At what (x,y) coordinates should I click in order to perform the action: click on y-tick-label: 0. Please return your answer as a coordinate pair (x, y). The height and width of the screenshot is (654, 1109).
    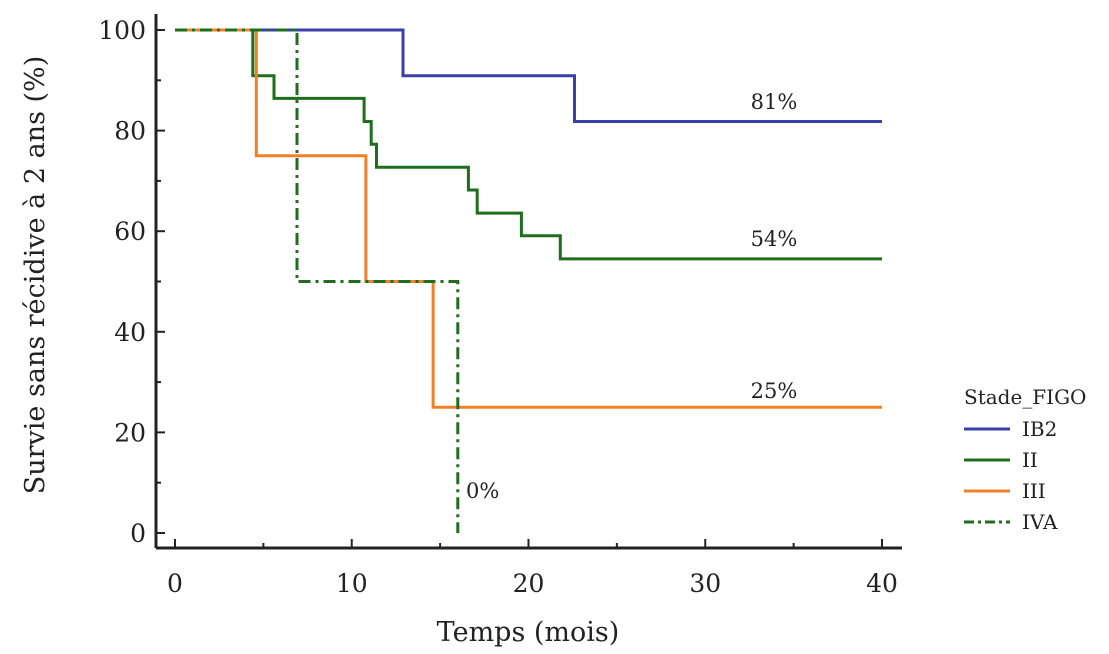
    Looking at the image, I should click on (138, 533).